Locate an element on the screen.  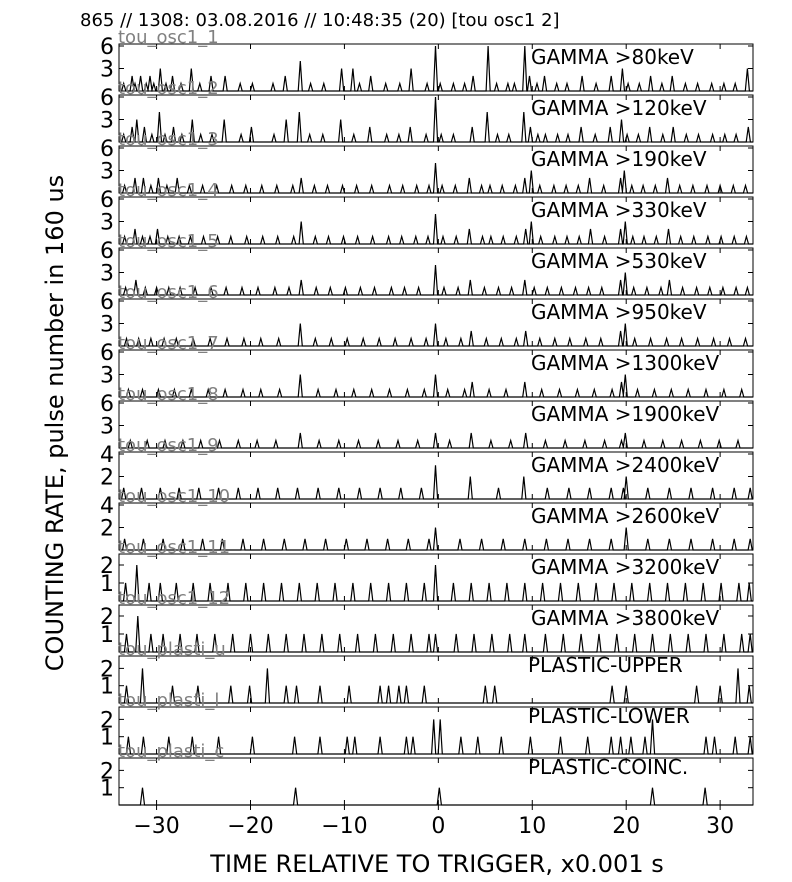
panel-tou_osc1_4: 36 tou_osc1_4 GAMMA >330keV is located at coordinates (427, 212).